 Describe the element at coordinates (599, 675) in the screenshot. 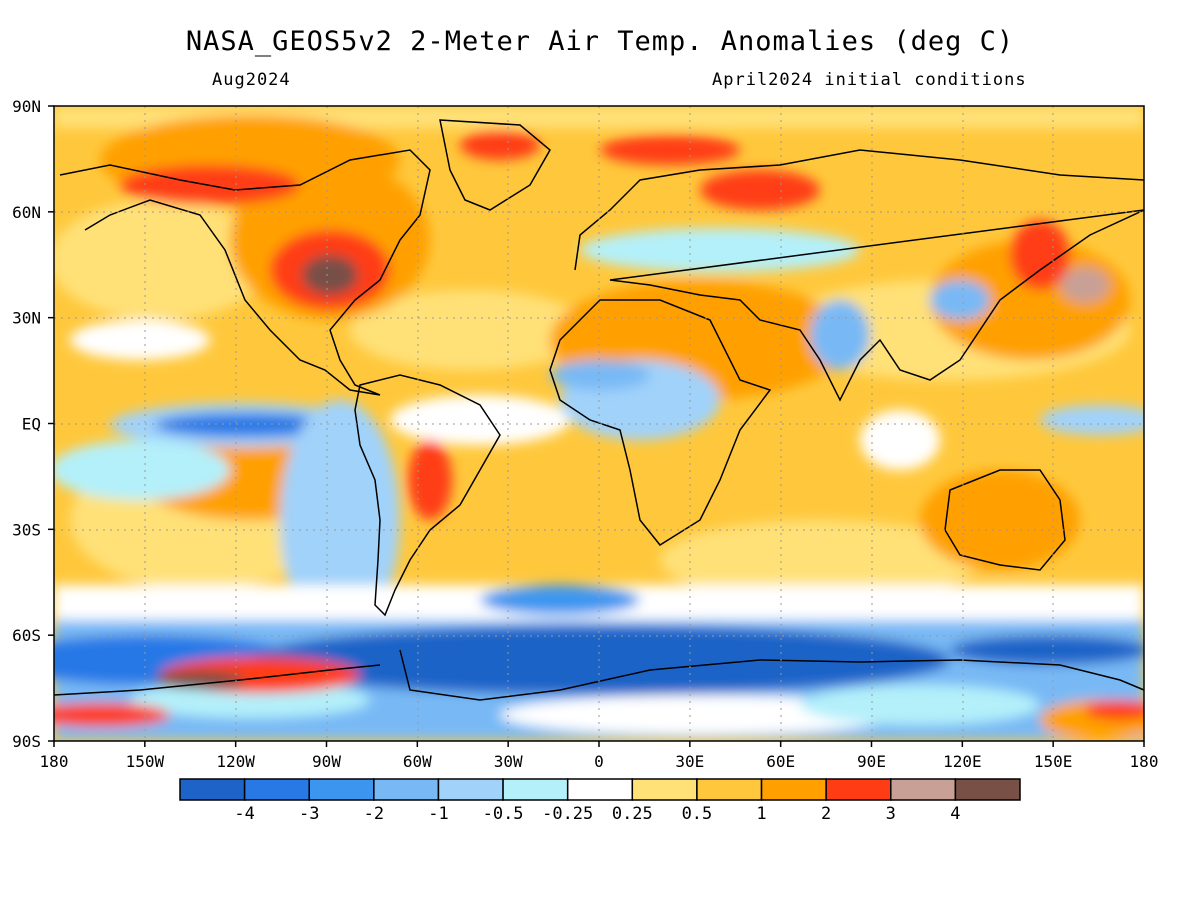

I see `antarctica-coastline` at that location.